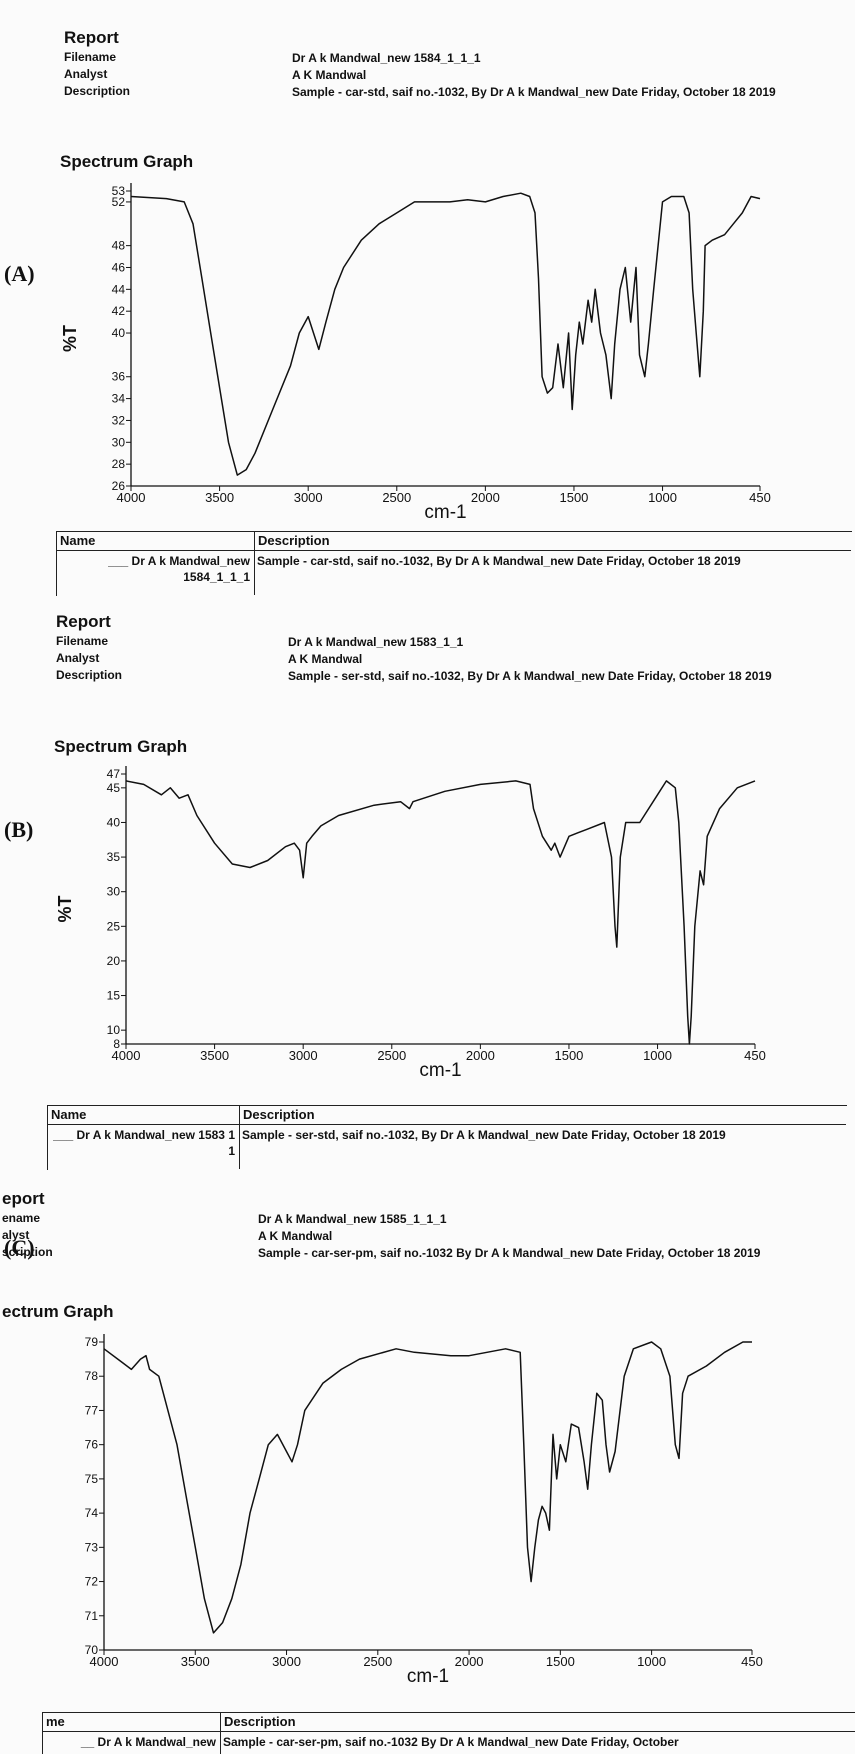 This screenshot has height=1754, width=855. Describe the element at coordinates (119, 202) in the screenshot. I see `y-tick-label: 52` at that location.